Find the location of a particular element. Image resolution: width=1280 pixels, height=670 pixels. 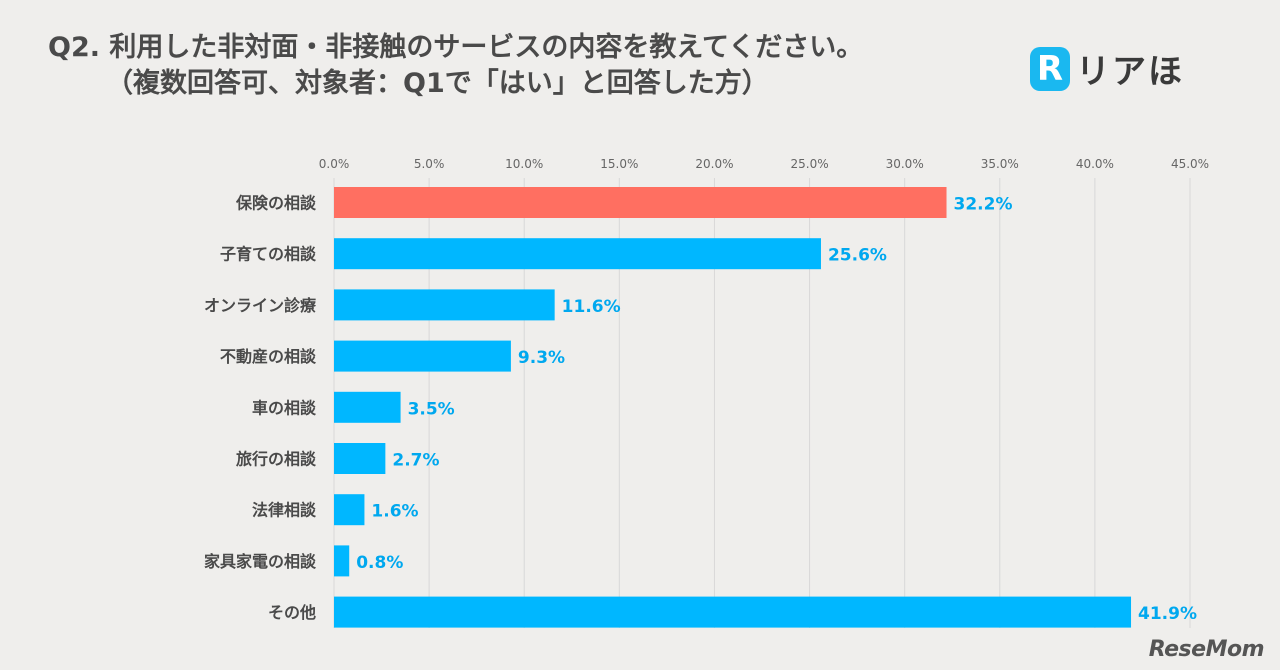

x-tick-label: 15.0% is located at coordinates (619, 164).